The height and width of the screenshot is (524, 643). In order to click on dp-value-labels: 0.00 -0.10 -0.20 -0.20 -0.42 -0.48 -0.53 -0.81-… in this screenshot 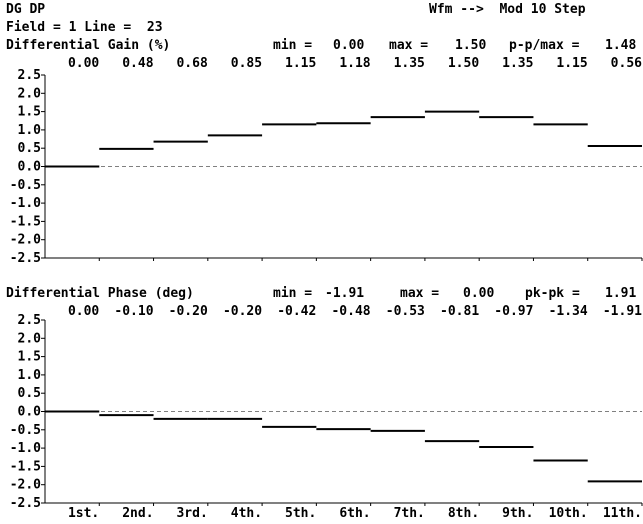, I will do `click(321, 312)`.